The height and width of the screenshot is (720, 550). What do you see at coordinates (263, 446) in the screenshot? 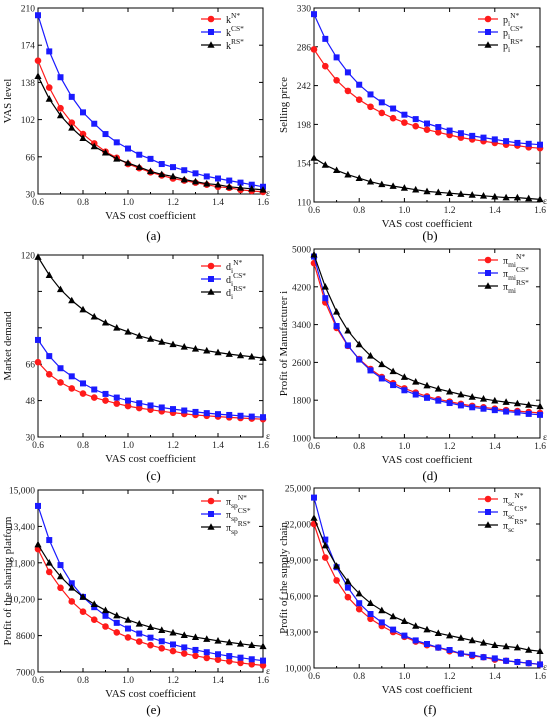
I see `x-tick-label: 1.6` at bounding box center [263, 446].